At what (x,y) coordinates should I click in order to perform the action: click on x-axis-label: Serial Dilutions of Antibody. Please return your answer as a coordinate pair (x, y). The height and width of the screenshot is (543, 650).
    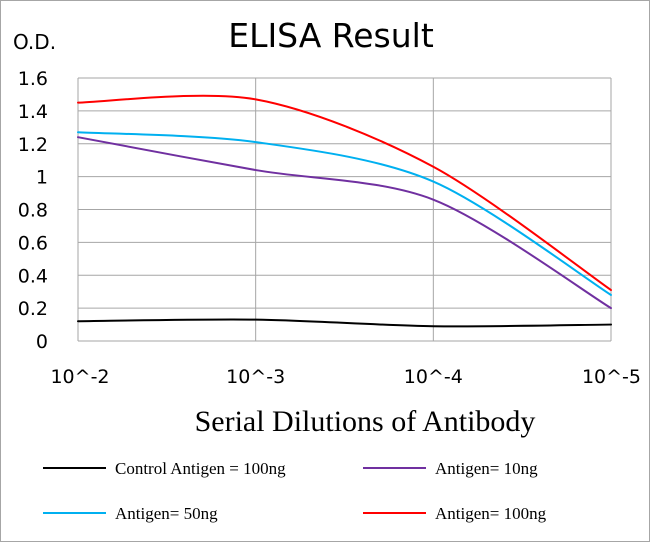
    Looking at the image, I should click on (365, 421).